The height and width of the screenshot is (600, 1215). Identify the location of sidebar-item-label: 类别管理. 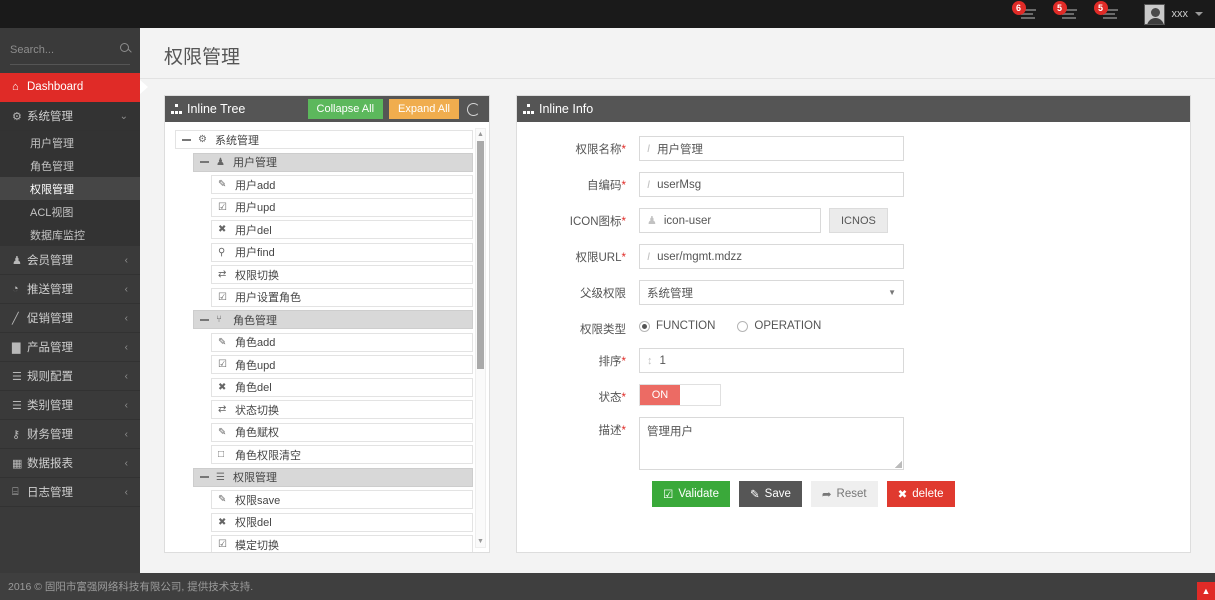
(50, 406).